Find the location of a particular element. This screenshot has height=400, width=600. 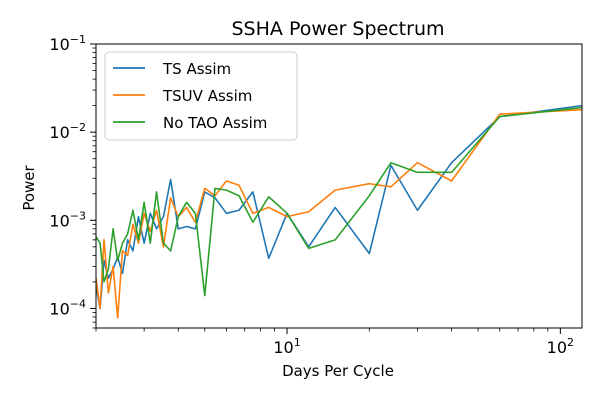

legend-label-1: TS Assim is located at coordinates (196, 69).